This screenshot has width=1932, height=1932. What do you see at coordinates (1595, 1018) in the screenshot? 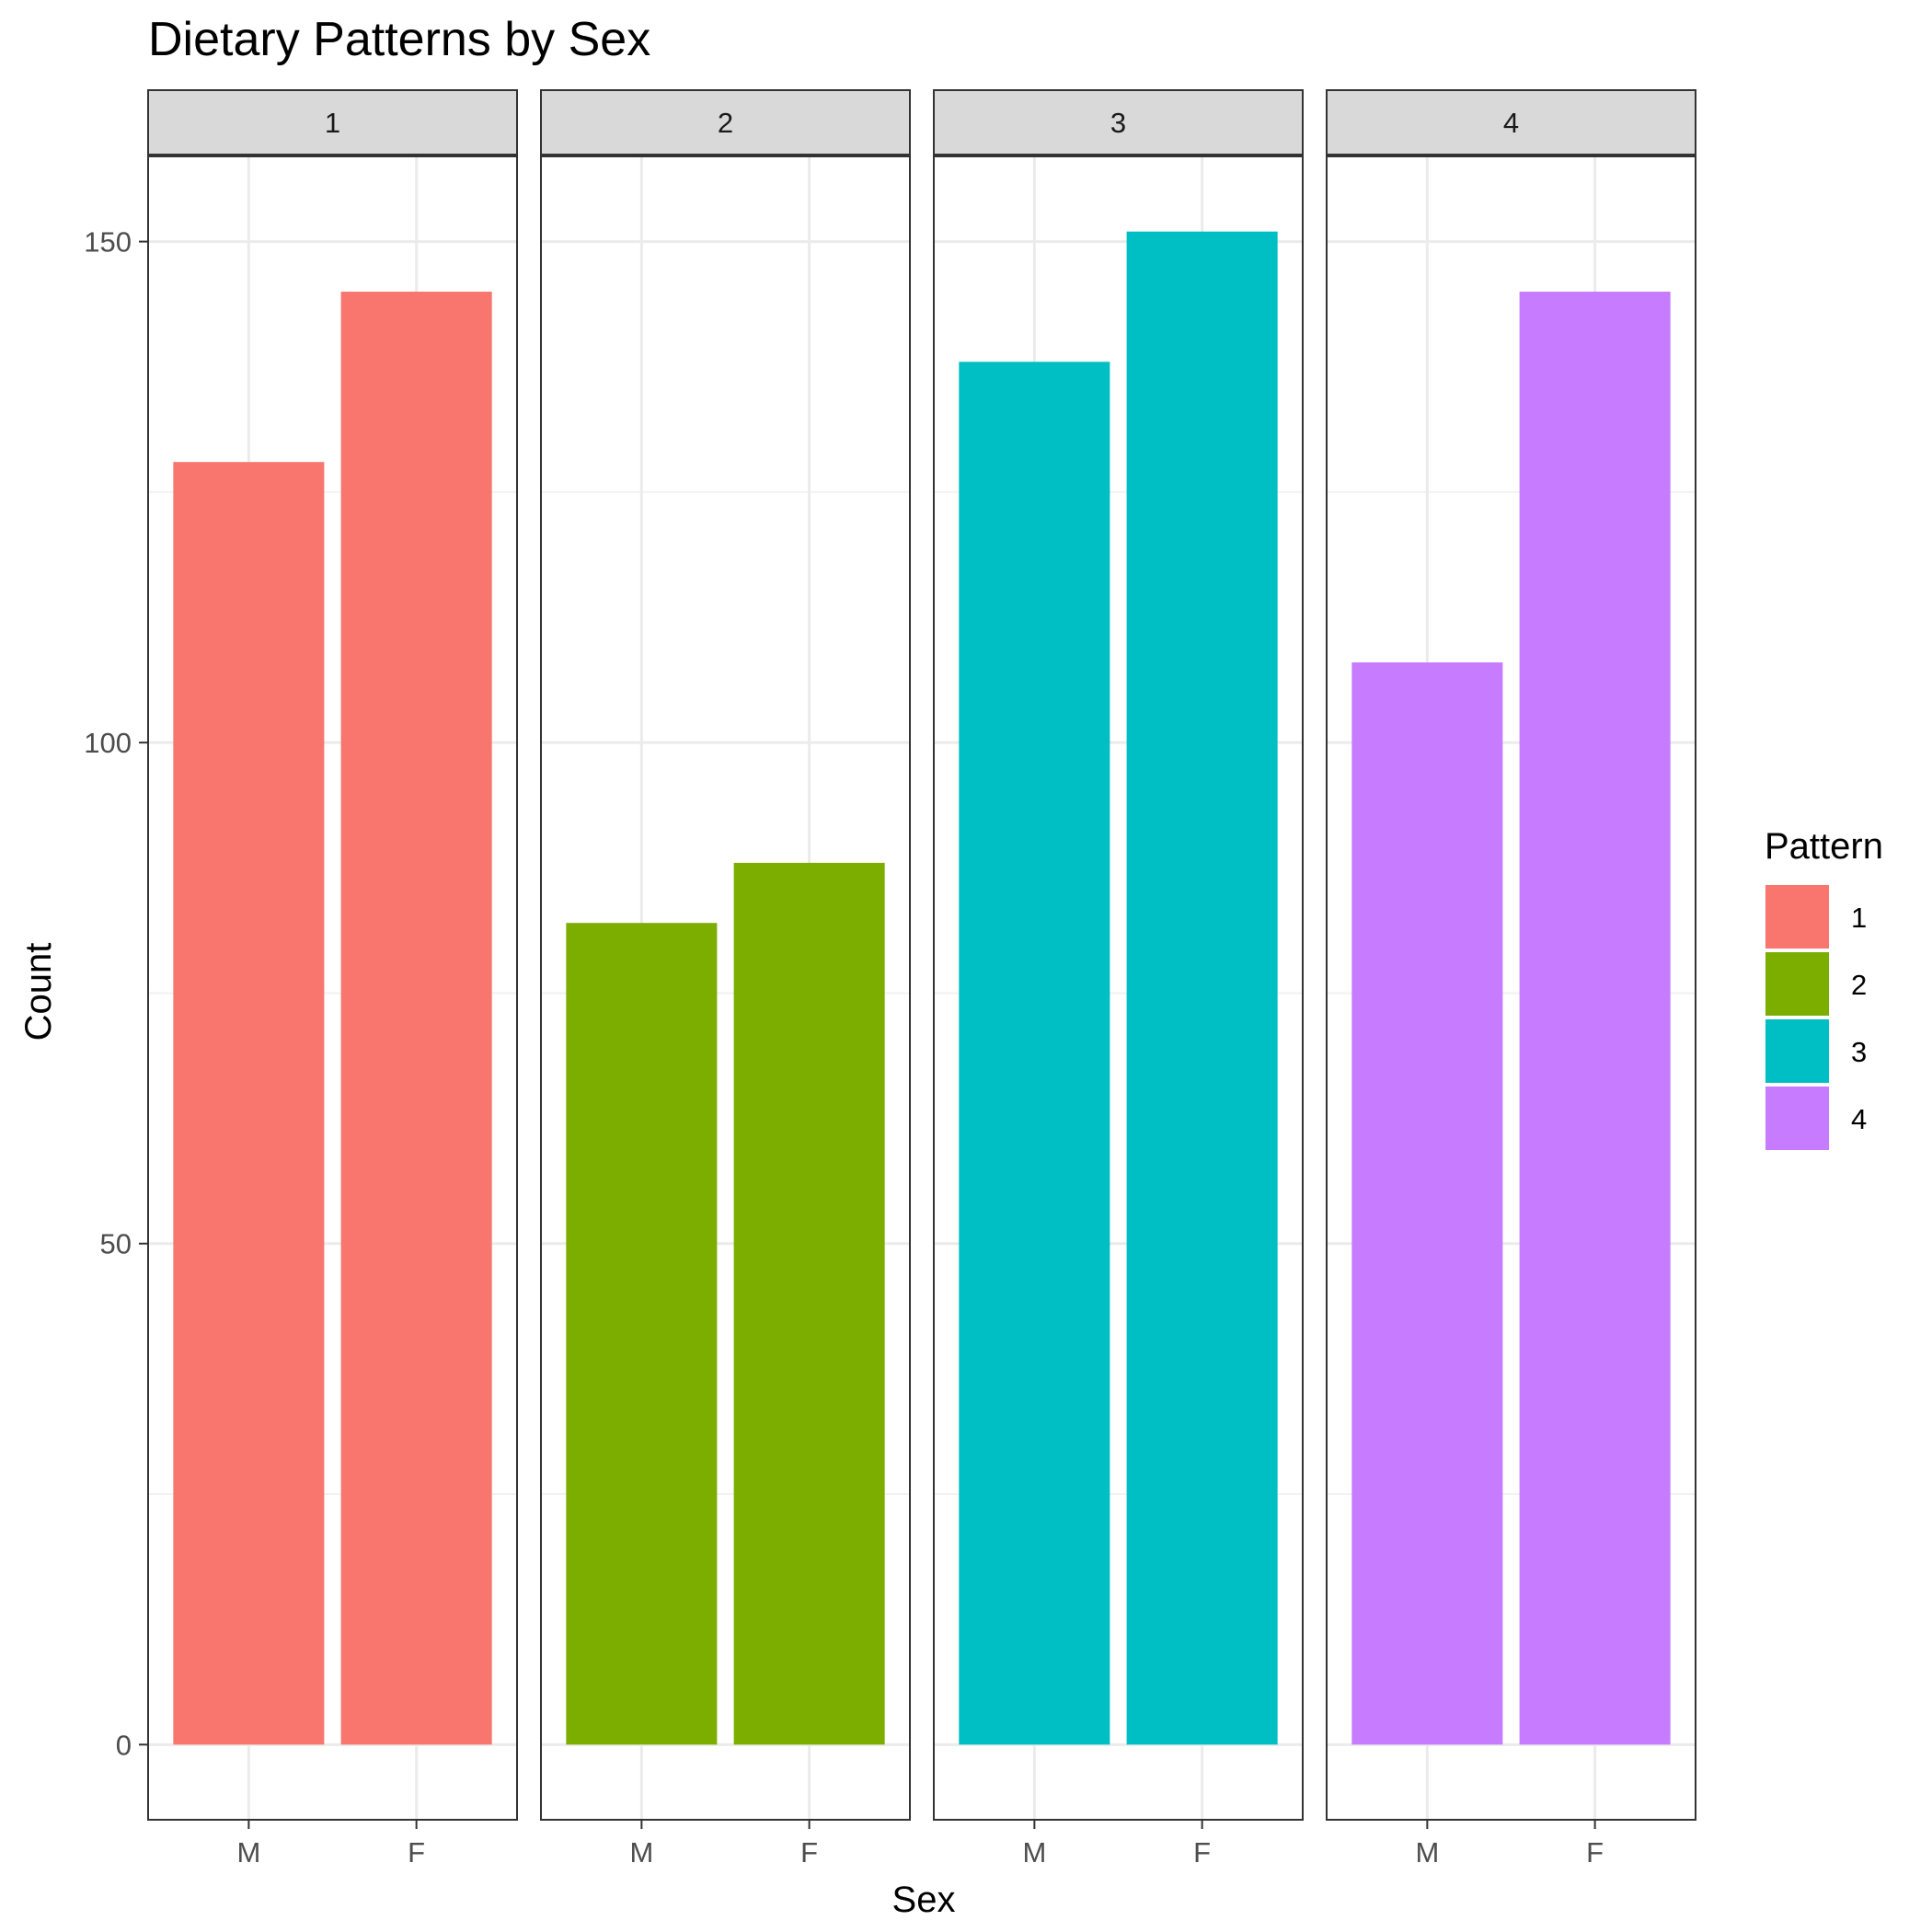
I see `bar-pattern-4-F` at bounding box center [1595, 1018].